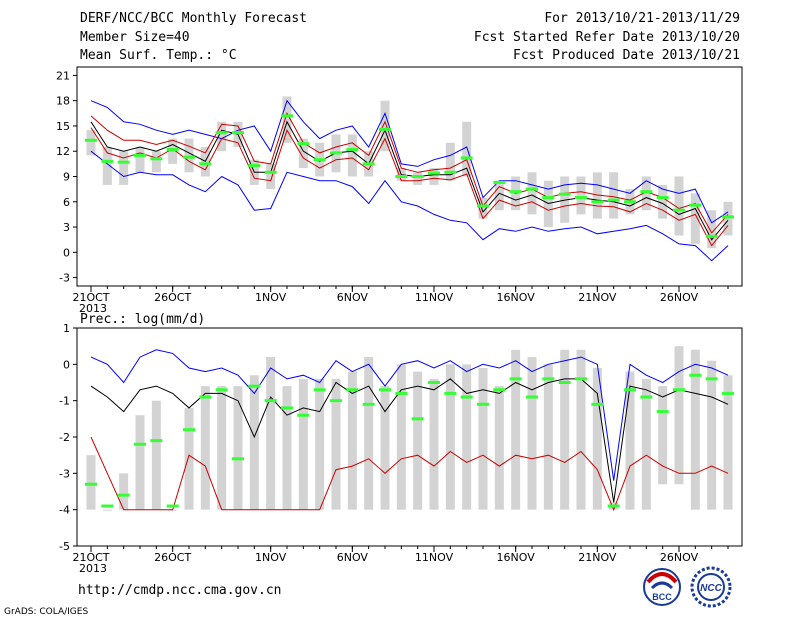  I want to click on produced-date: Fcst Produced Date 2013/10/21, so click(626, 55).